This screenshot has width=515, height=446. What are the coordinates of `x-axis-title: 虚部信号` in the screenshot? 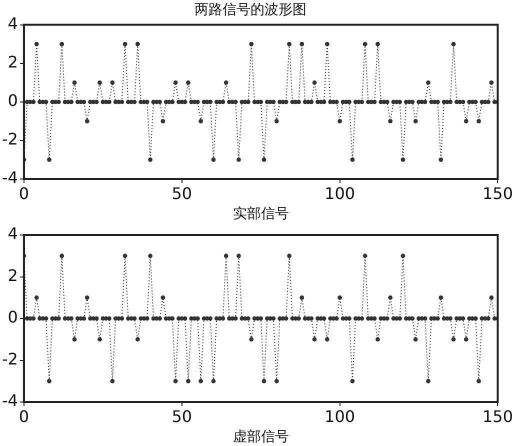 It's located at (260, 437).